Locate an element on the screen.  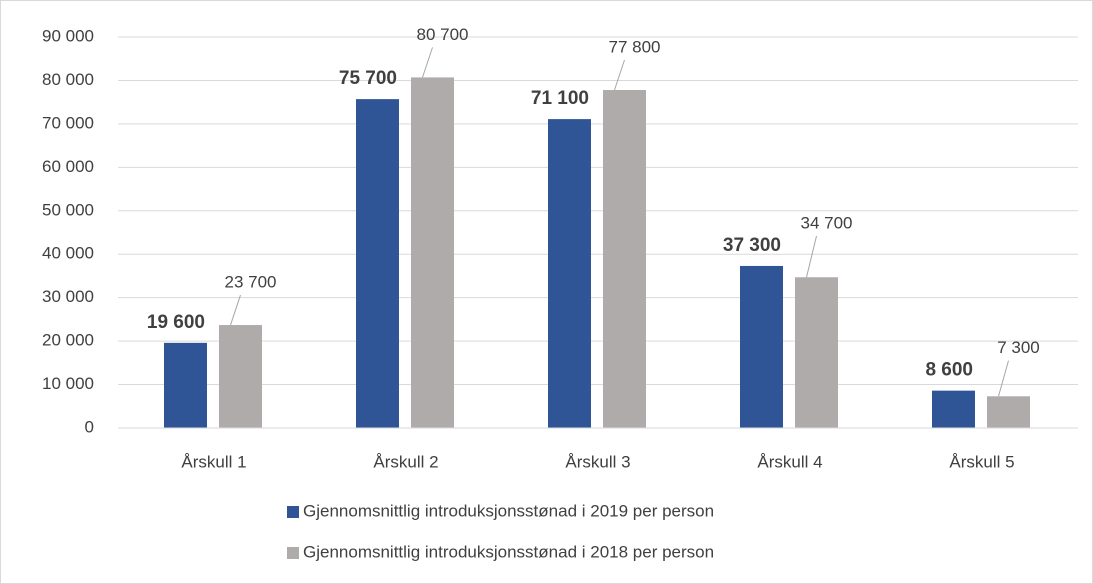
data-label: 7 300 is located at coordinates (1018, 347).